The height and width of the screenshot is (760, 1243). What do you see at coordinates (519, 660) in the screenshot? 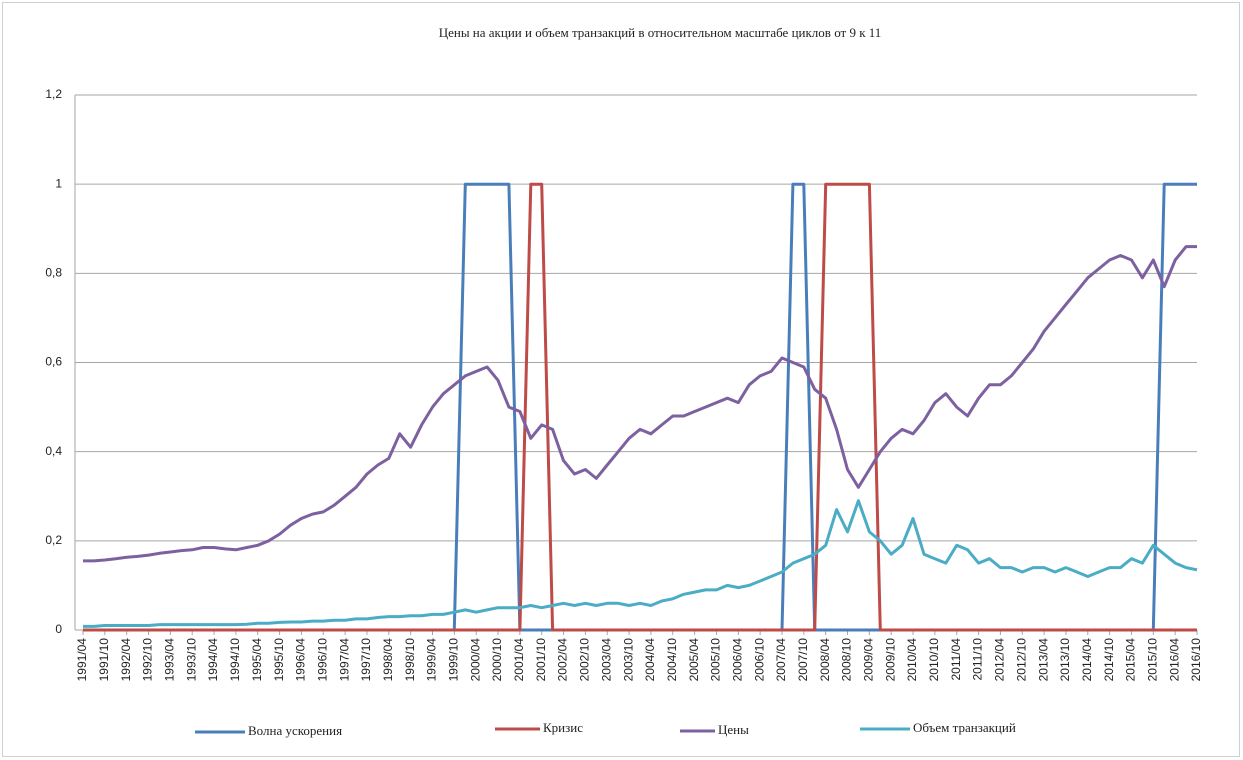
I see `x-tick-label: 2001/04` at bounding box center [519, 660].